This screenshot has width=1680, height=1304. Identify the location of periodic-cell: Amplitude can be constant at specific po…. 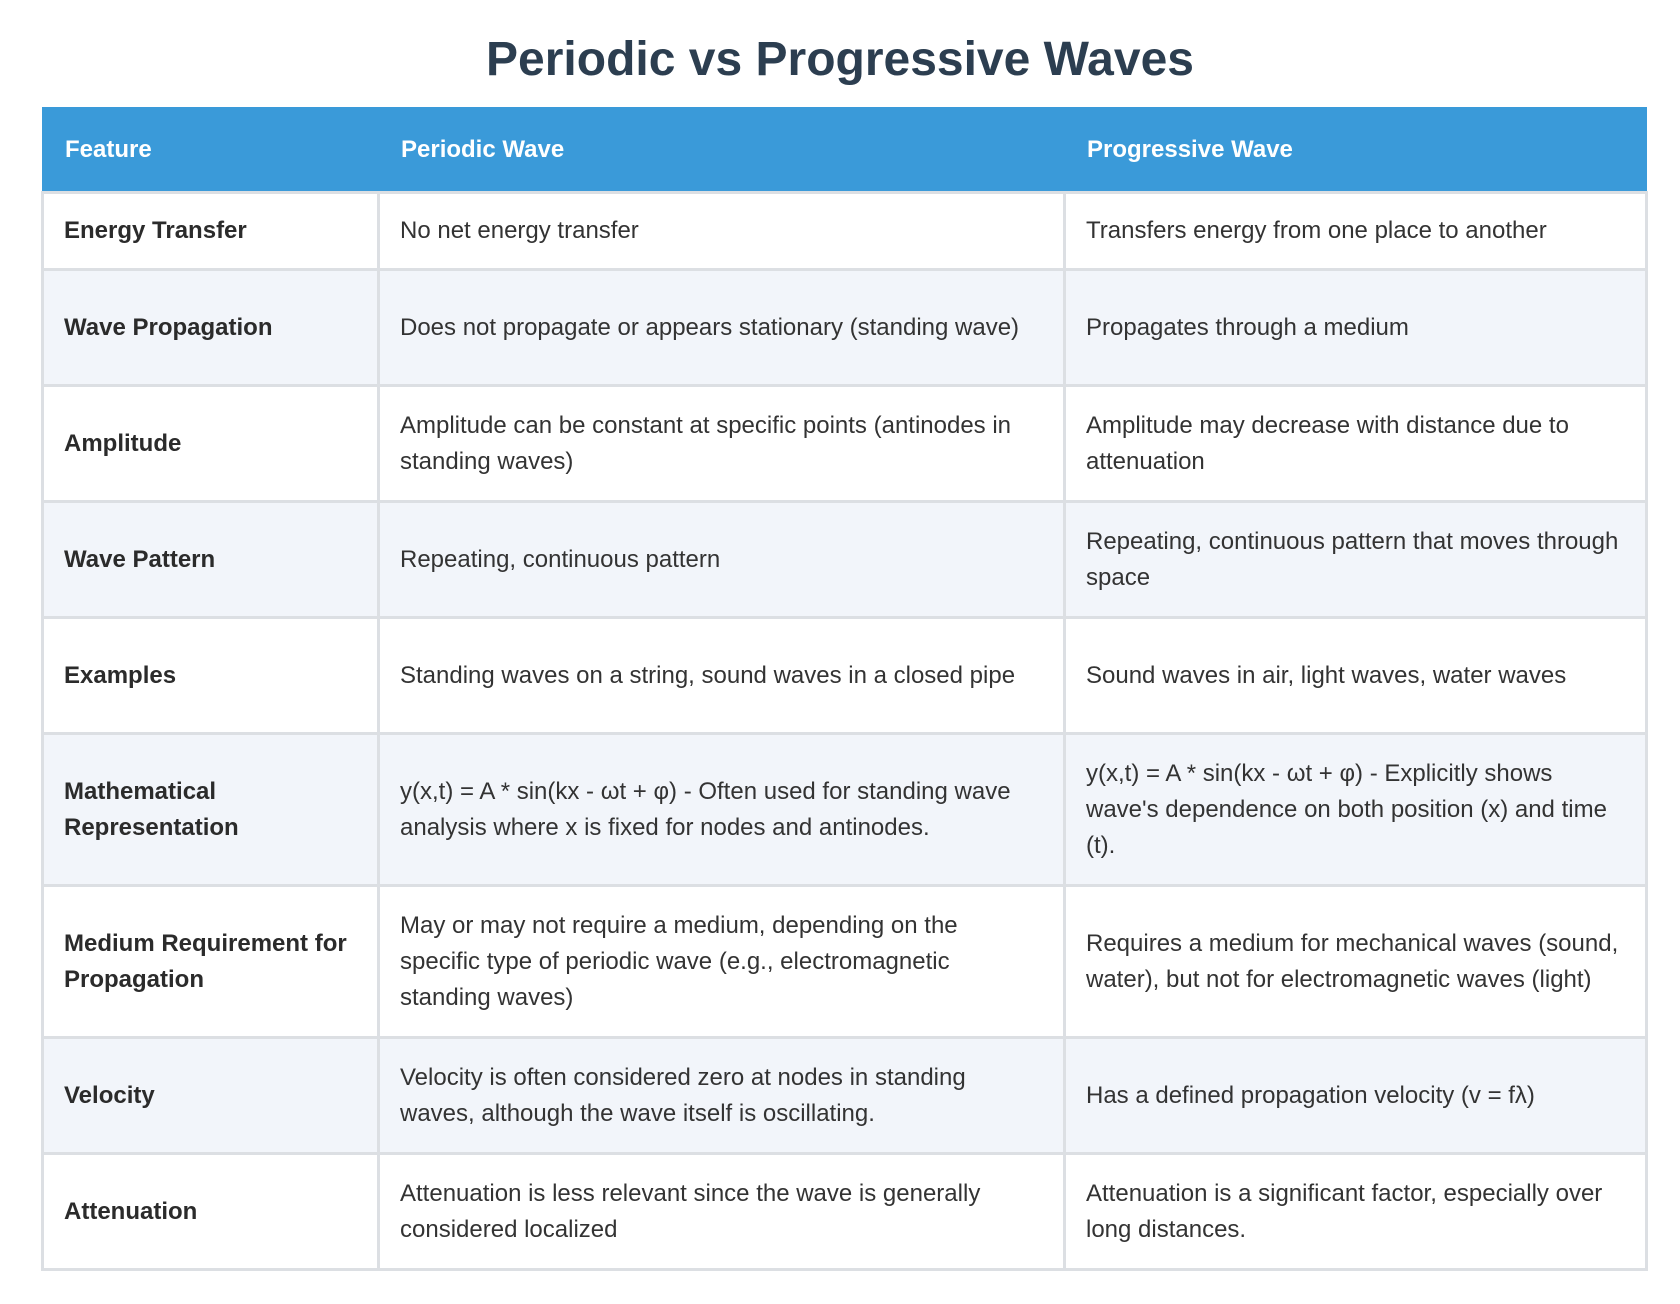
(721, 443).